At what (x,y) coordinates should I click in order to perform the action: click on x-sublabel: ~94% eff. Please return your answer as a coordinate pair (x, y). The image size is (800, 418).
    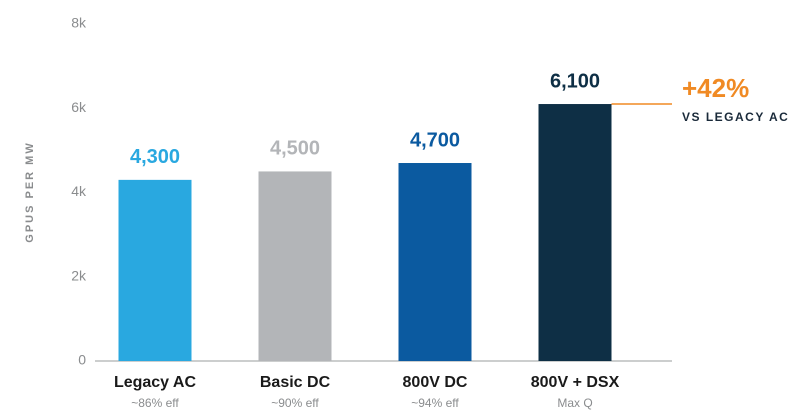
    Looking at the image, I should click on (435, 403).